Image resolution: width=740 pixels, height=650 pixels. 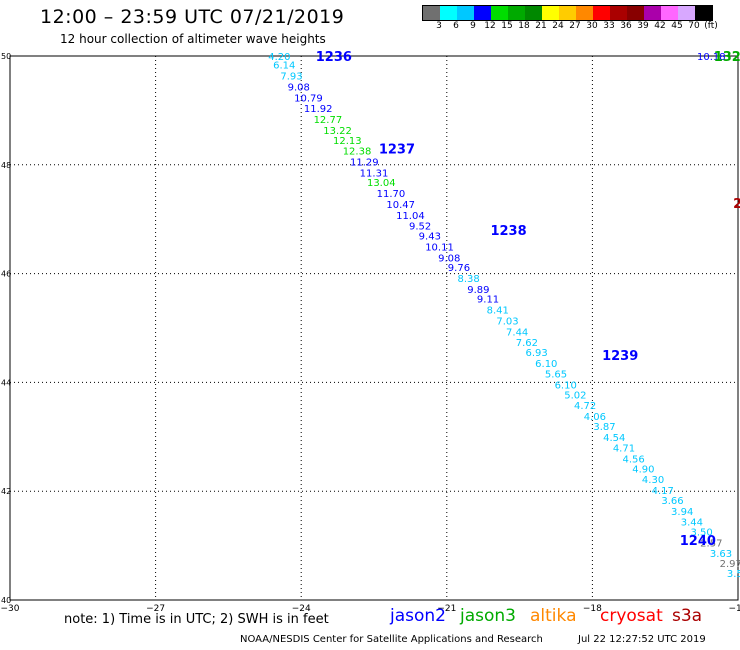 I want to click on colorbar-label: 12, so click(x=490, y=26).